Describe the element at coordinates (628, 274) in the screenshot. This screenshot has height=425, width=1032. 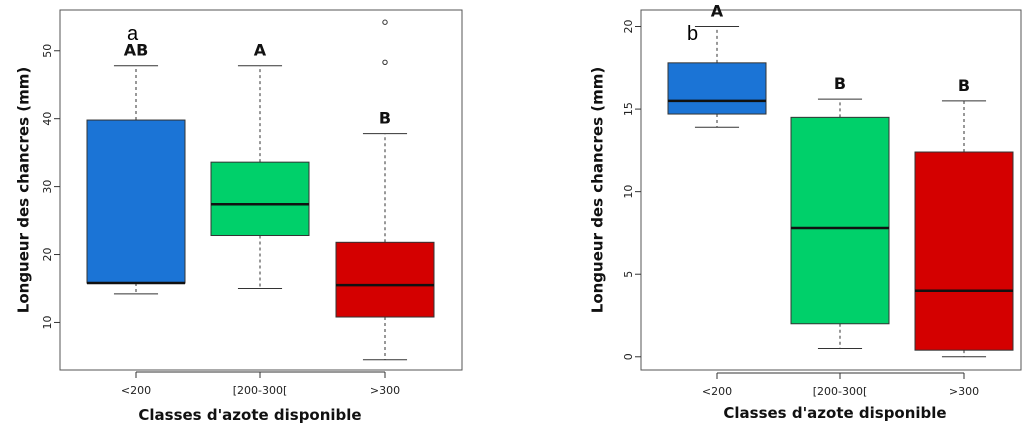
I see `y-tick-label: 5` at that location.